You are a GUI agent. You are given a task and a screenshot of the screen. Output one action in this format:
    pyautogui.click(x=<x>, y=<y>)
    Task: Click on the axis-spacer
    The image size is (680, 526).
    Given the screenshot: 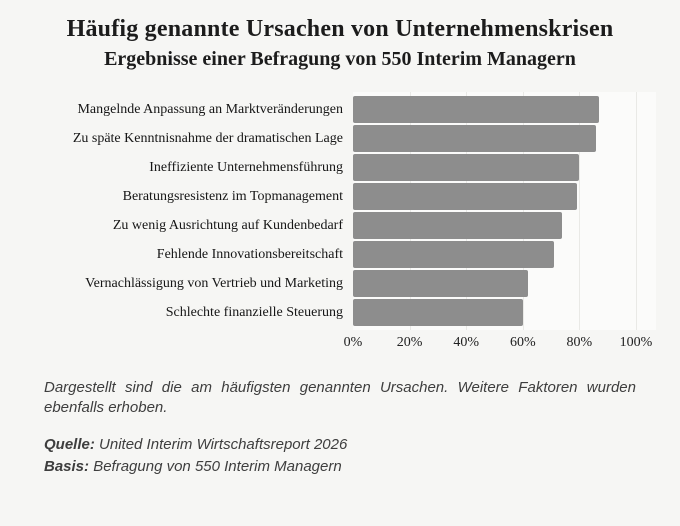 What is the action you would take?
    pyautogui.click(x=195, y=344)
    